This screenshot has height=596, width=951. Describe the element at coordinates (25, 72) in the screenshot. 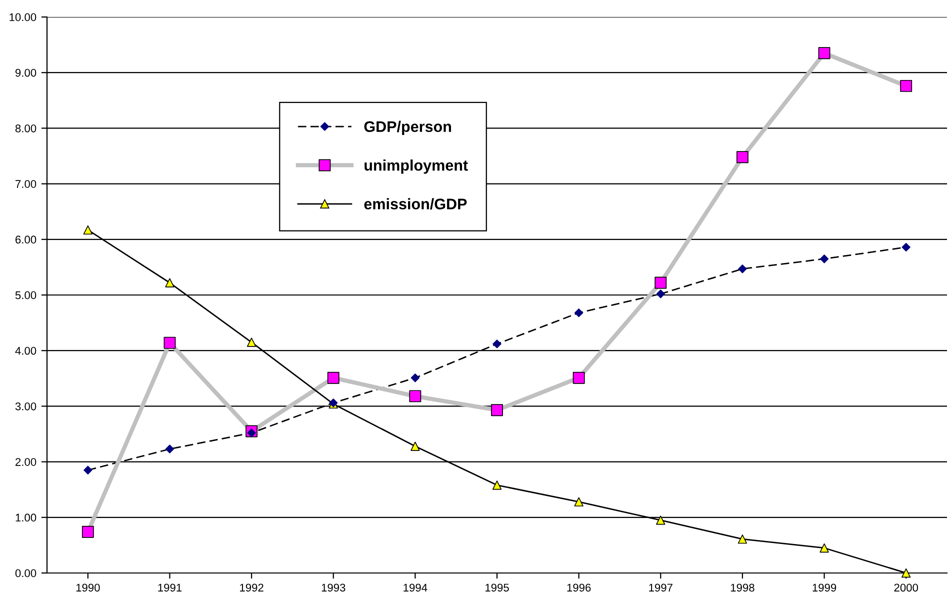

I see `y-tick-label: 9.00` at that location.